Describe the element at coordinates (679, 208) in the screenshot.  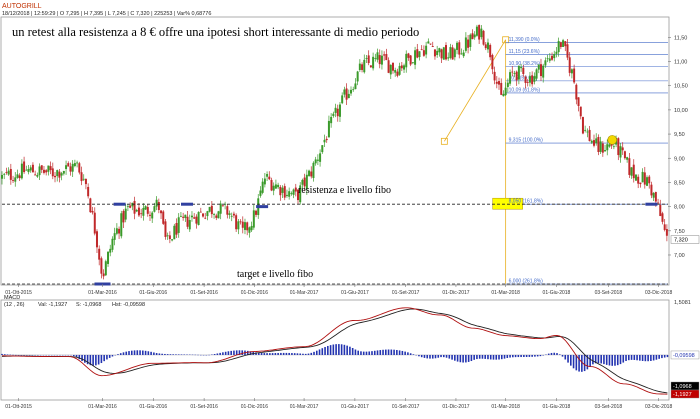
I see `price-tick-label: 8,00` at that location.